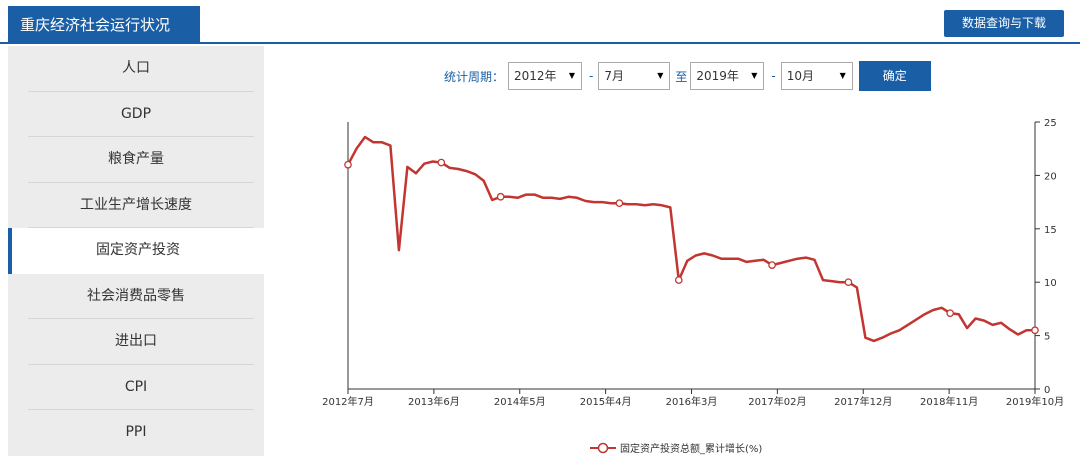  What do you see at coordinates (535, 76) in the screenshot?
I see `start-year-value: 2012年` at bounding box center [535, 76].